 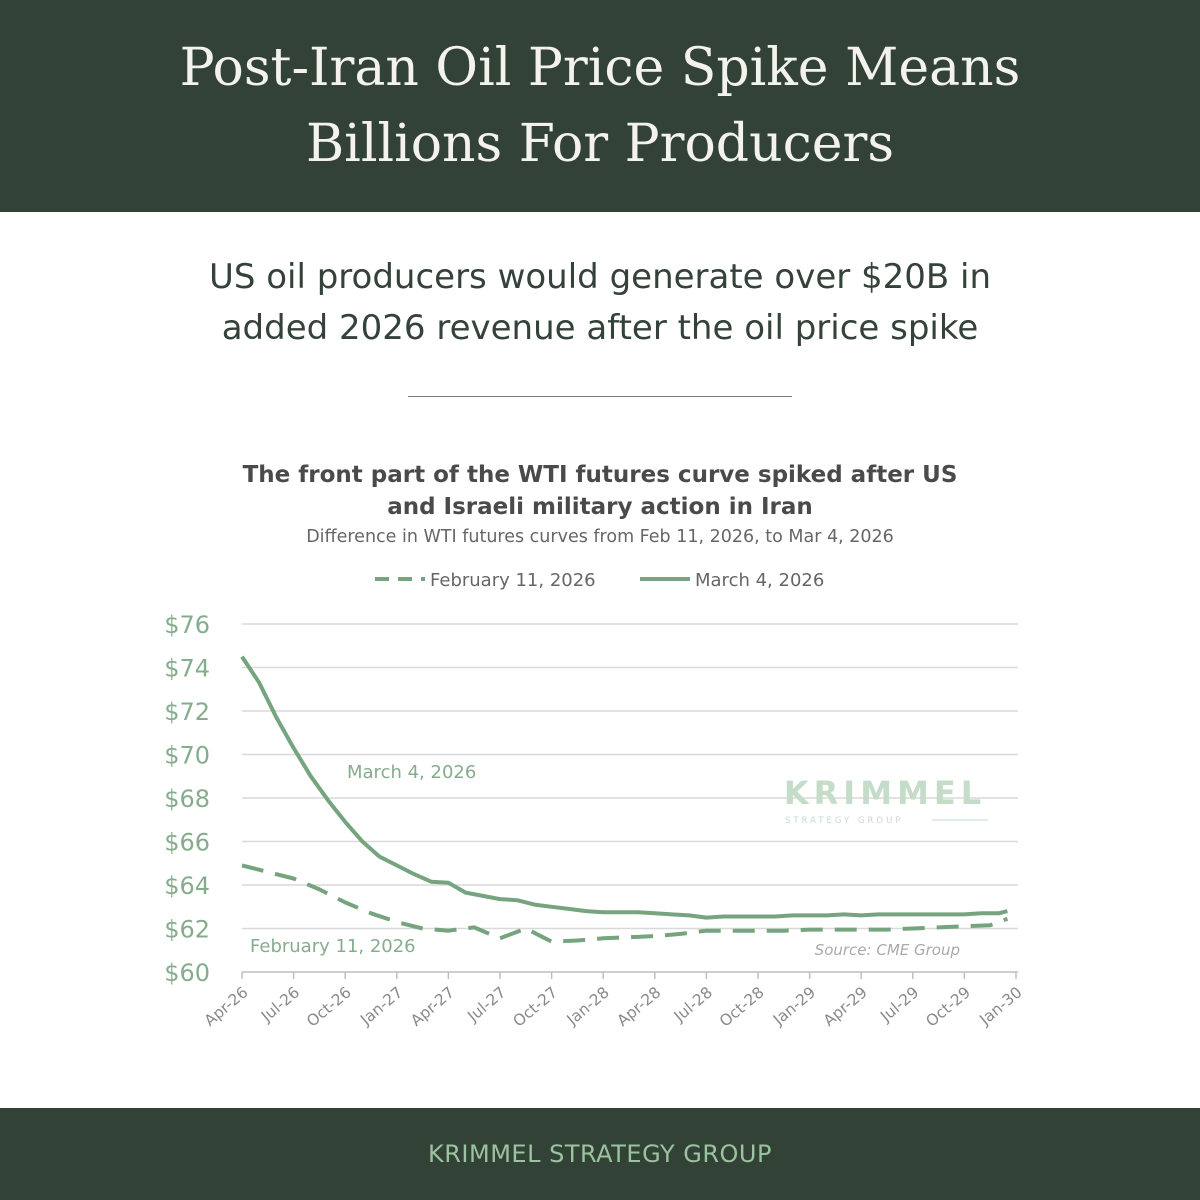 What do you see at coordinates (845, 1006) in the screenshot?
I see `x-tick-label: Apr-29` at bounding box center [845, 1006].